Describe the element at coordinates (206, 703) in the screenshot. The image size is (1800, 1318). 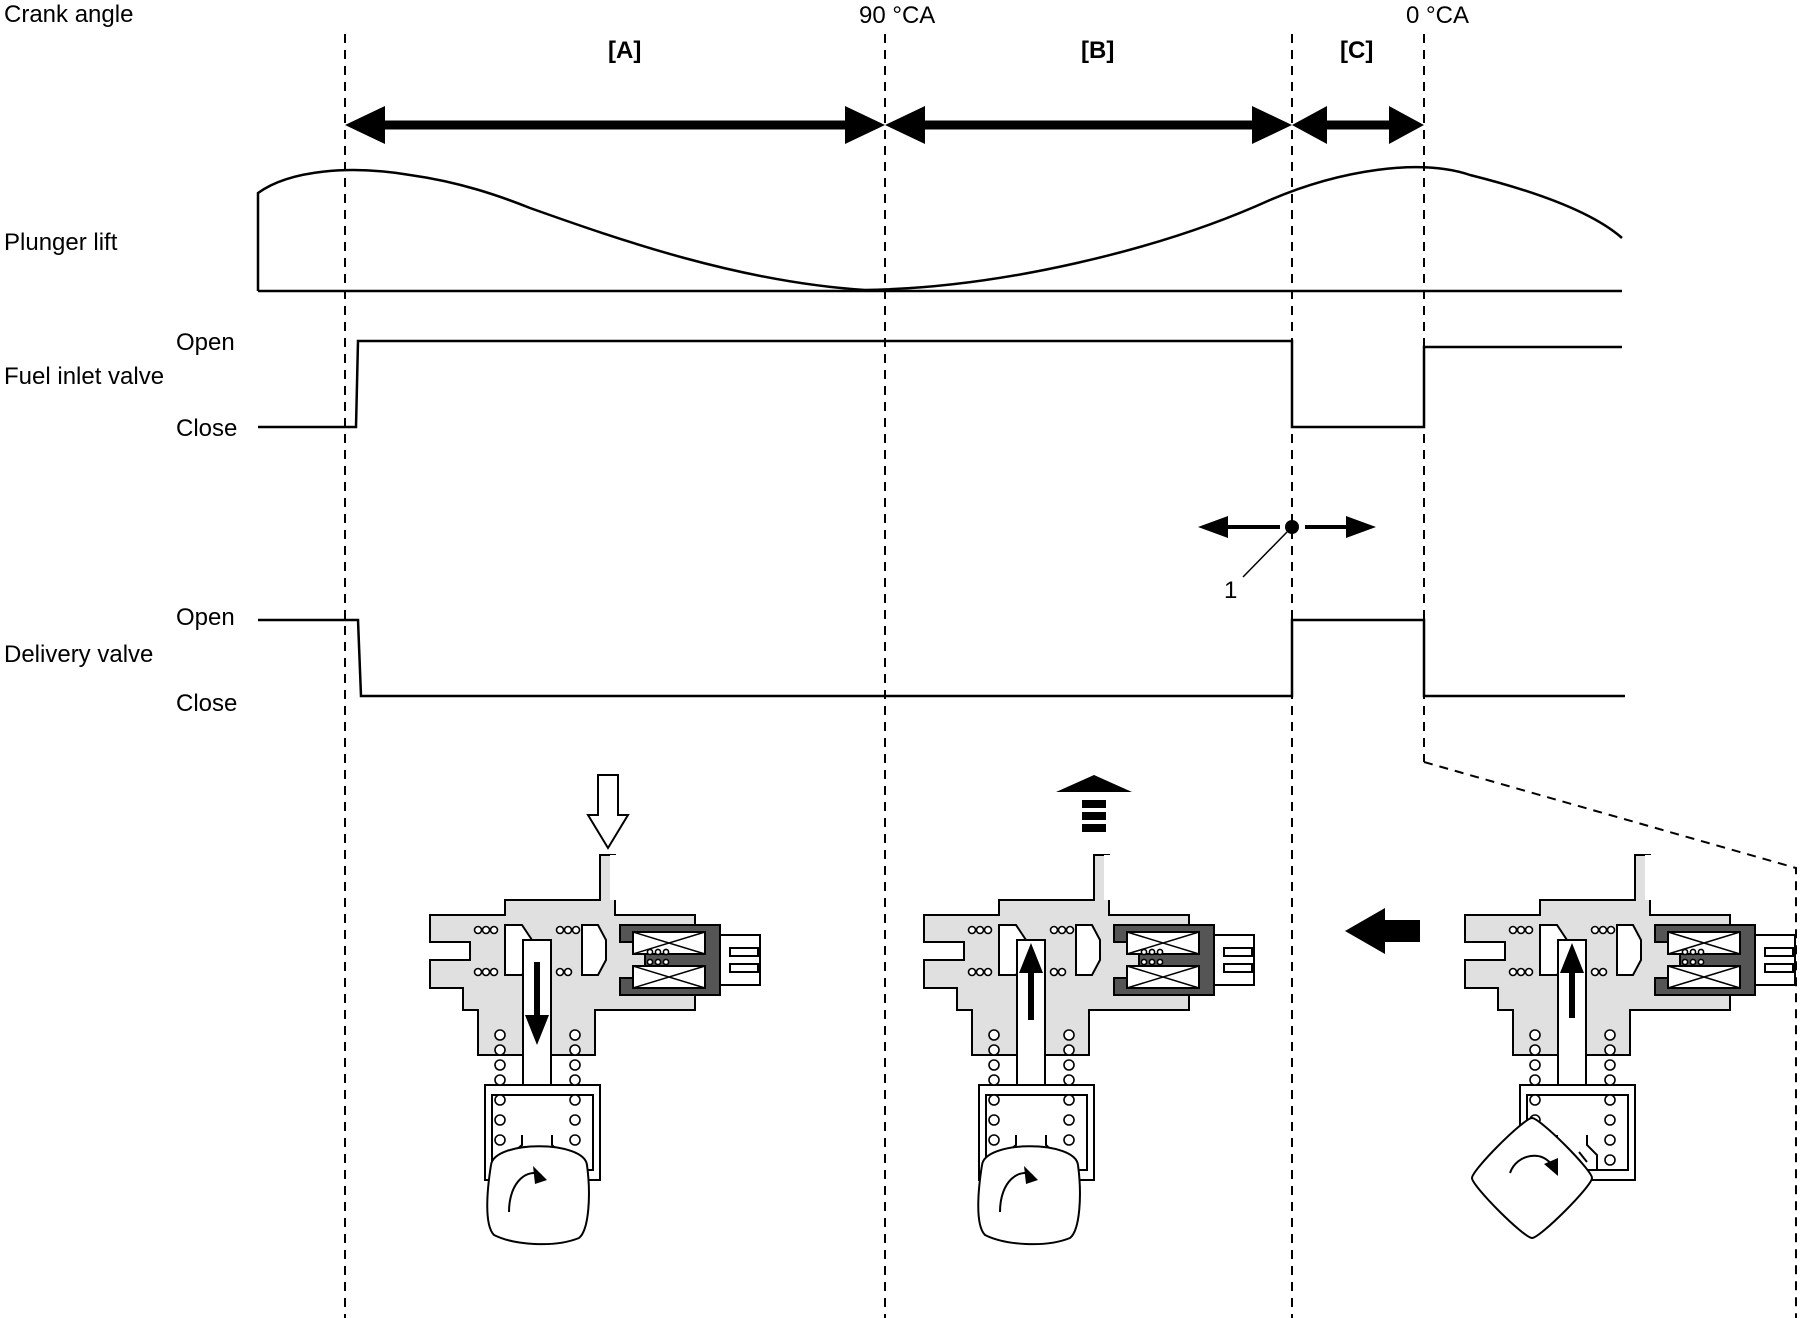
I see `delivery-close-label: Close` at that location.